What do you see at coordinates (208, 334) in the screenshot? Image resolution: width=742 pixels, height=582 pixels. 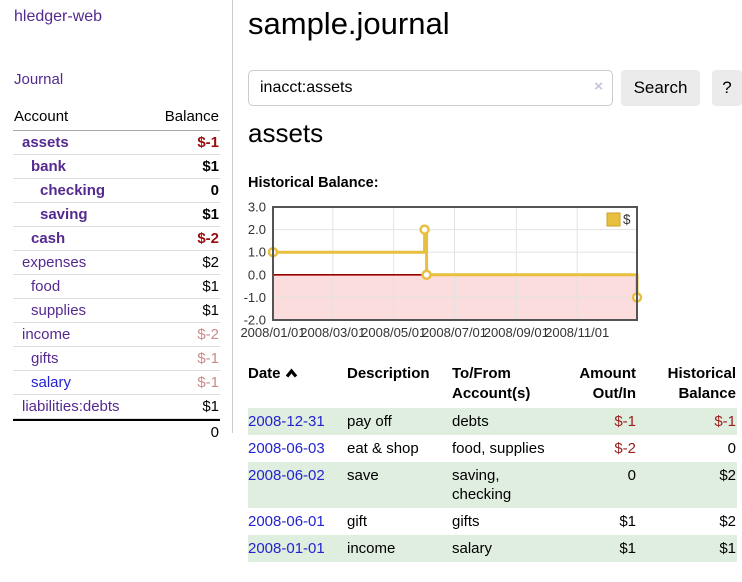 I see `account-balance: $-2` at bounding box center [208, 334].